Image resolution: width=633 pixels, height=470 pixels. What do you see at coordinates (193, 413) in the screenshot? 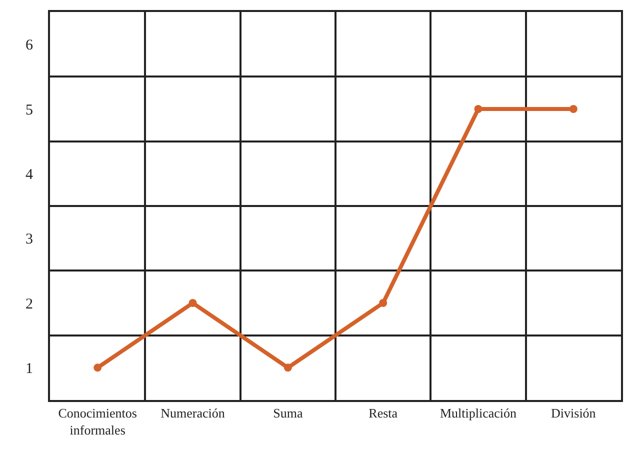
I see `x-tick-label: Numeración` at bounding box center [193, 413].